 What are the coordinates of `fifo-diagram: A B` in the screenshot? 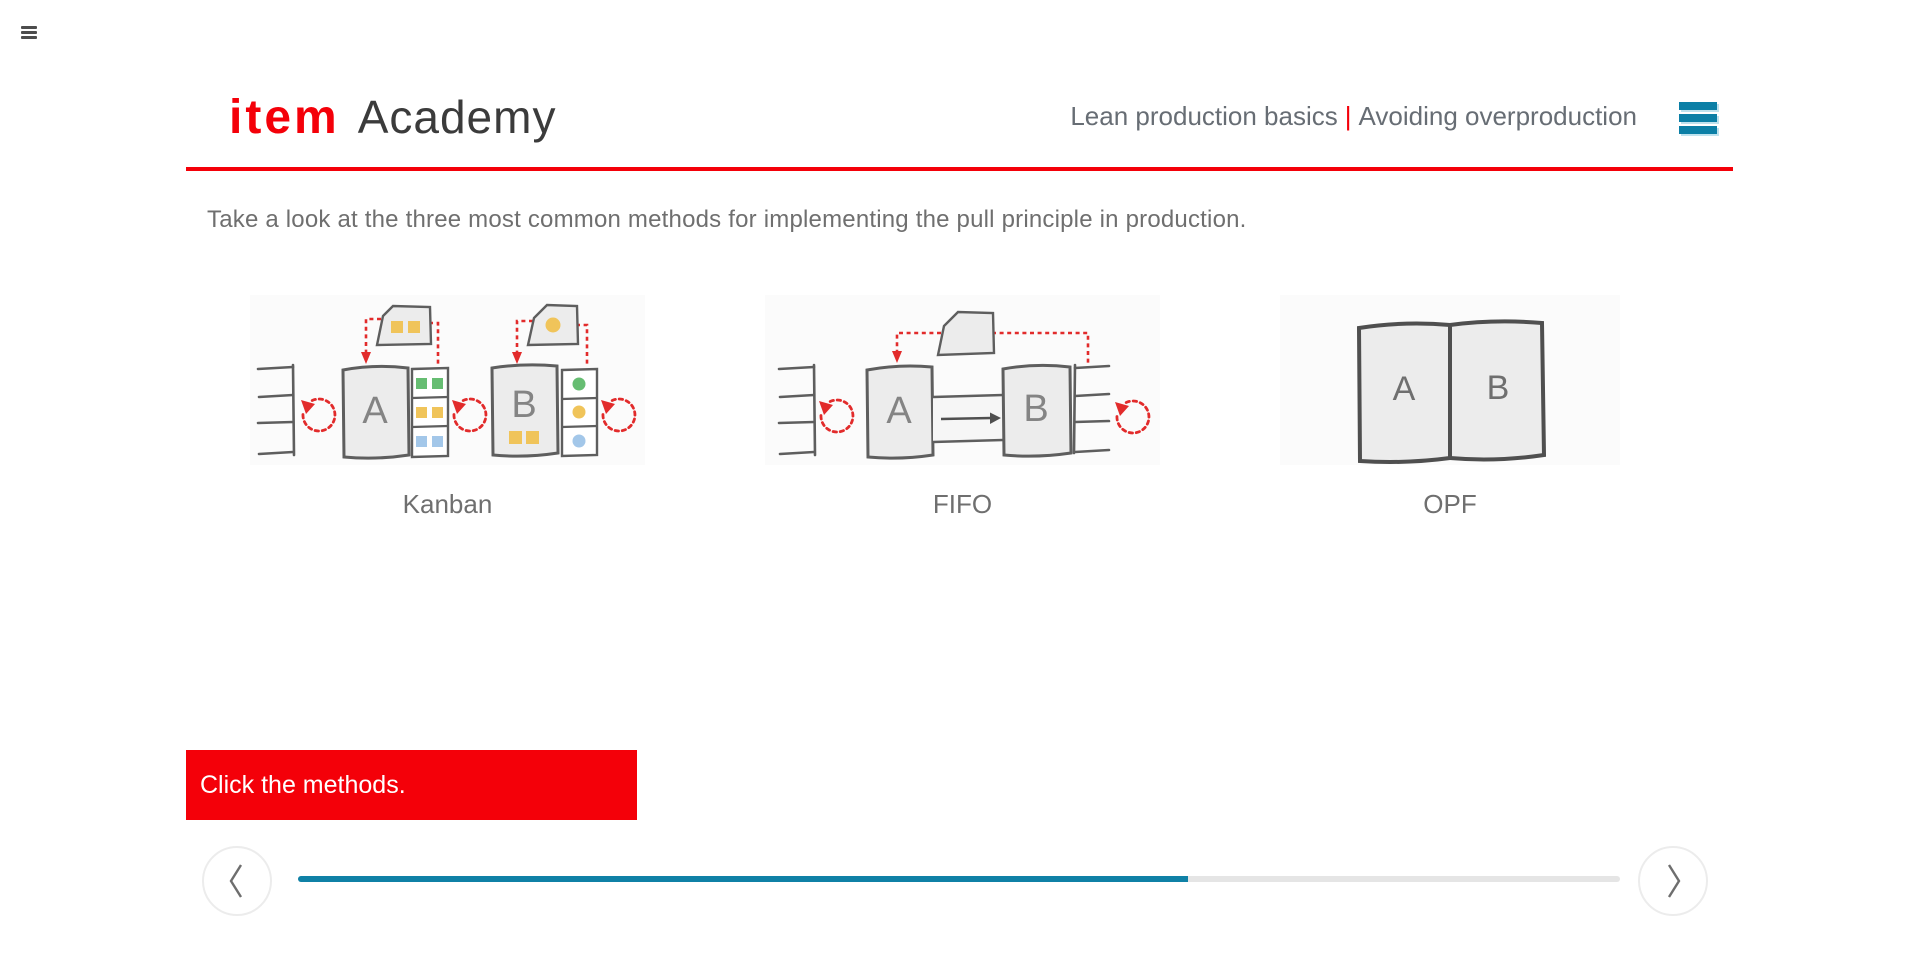 It's located at (962, 380).